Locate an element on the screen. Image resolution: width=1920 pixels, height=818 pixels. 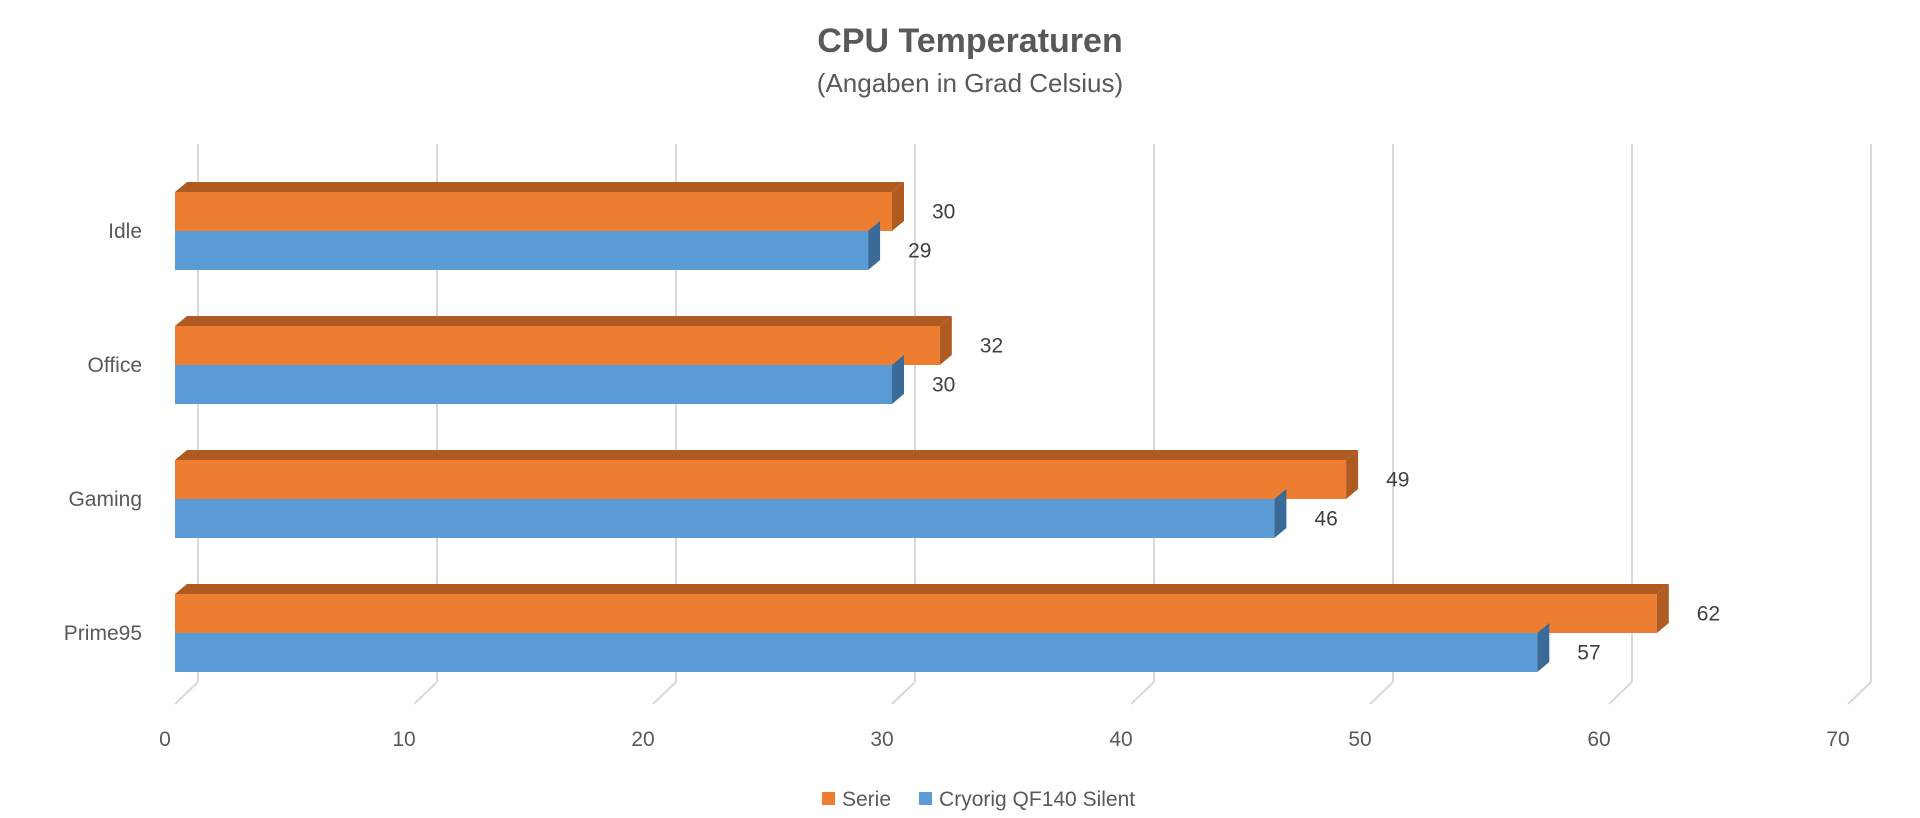
data-label: 32 is located at coordinates (991, 346).